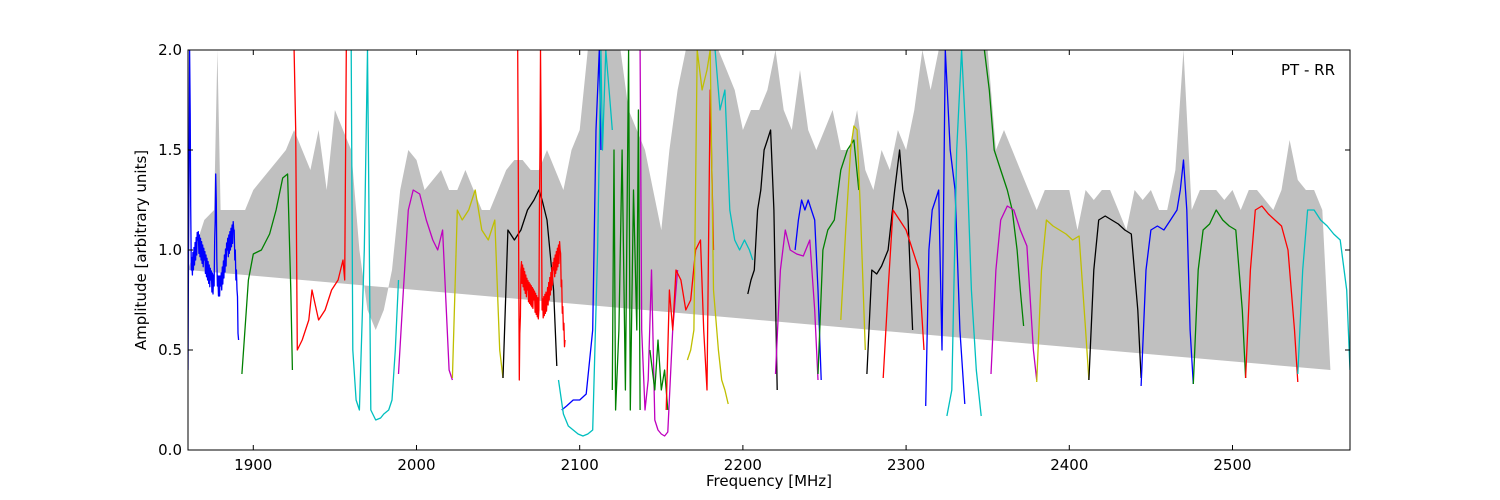 The height and width of the screenshot is (500, 1500). What do you see at coordinates (170, 150) in the screenshot?
I see `y-tick-label: 1.5` at bounding box center [170, 150].